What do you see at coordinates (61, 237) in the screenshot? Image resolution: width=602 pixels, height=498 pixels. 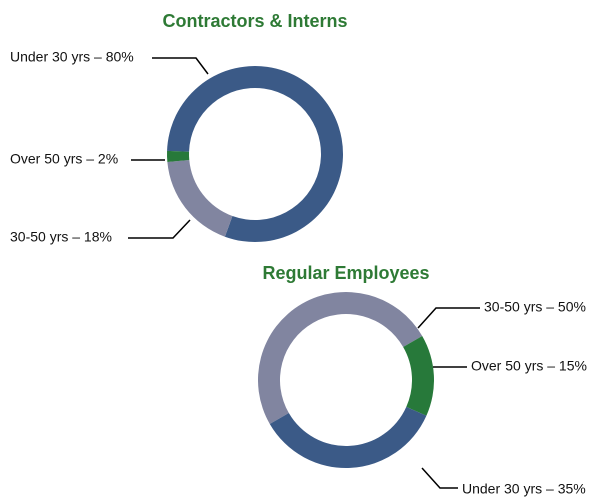 I see `data-label: 30-50 yrs – 18%` at bounding box center [61, 237].